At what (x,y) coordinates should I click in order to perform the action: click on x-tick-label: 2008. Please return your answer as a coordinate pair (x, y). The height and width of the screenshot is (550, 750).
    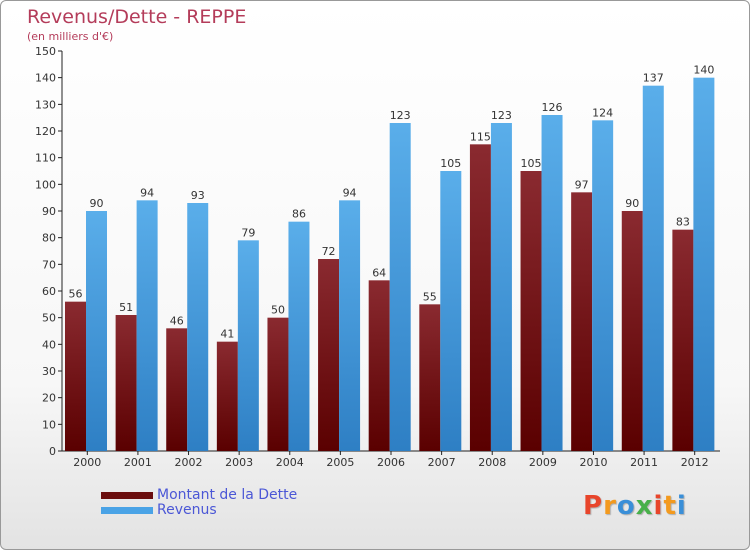
    Looking at the image, I should click on (492, 462).